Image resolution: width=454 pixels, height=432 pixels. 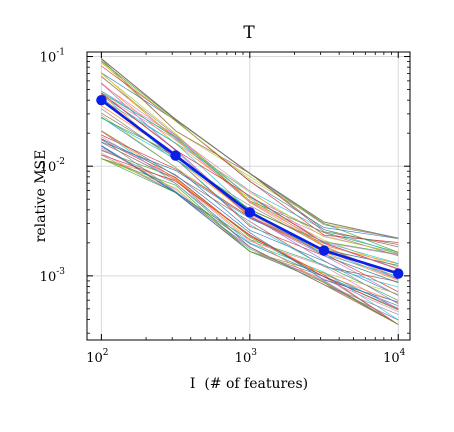 What do you see at coordinates (97, 357) in the screenshot?
I see `x-tick-label-0: 10²` at bounding box center [97, 357].